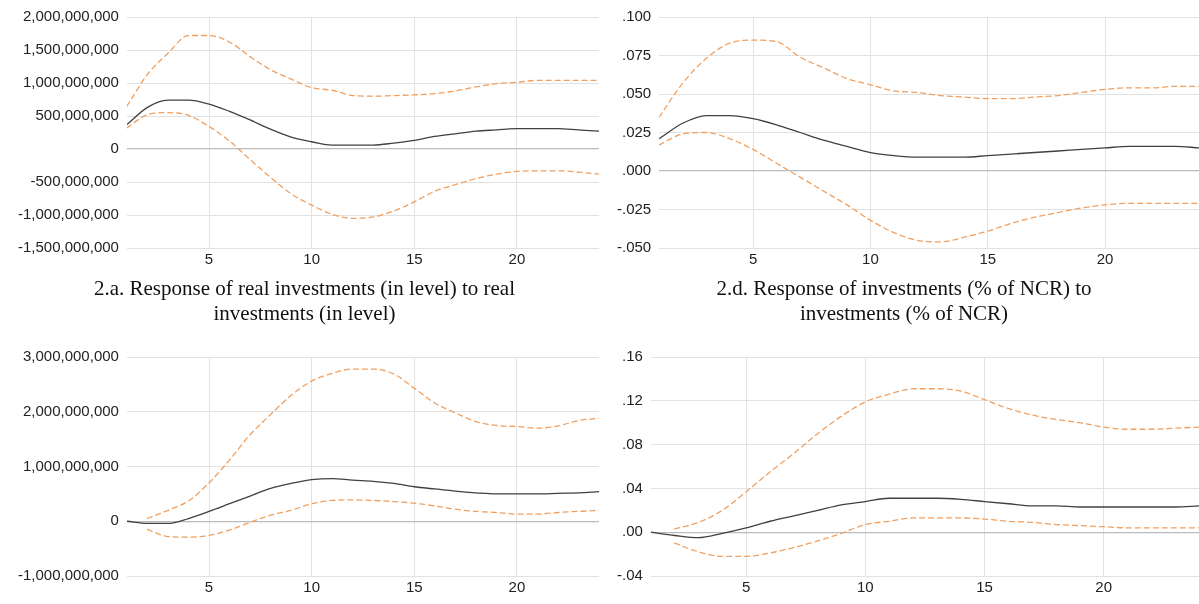 The width and height of the screenshot is (1199, 604). Describe the element at coordinates (634, 247) in the screenshot. I see `y-tick-label: -.050` at that location.